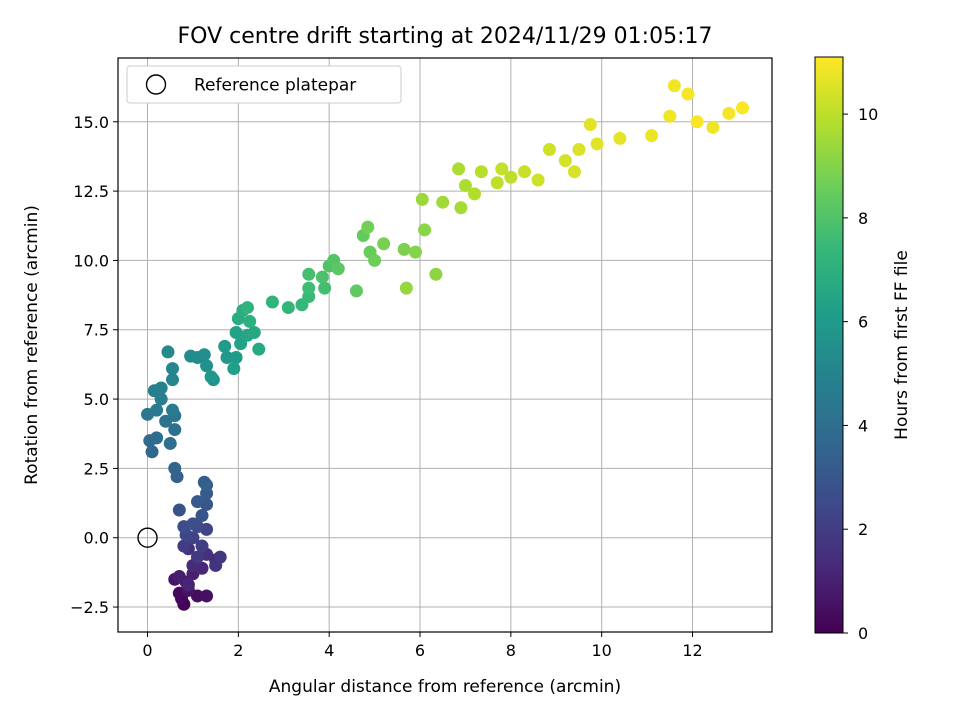 This screenshot has width=960, height=720. Describe the element at coordinates (692, 650) in the screenshot. I see `x-tick-label: 12` at that location.